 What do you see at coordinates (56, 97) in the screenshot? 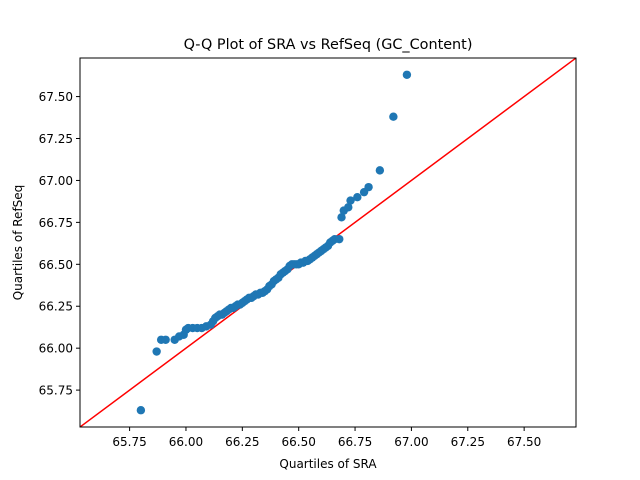
I see `y-tick-label: 67.50` at bounding box center [56, 97].